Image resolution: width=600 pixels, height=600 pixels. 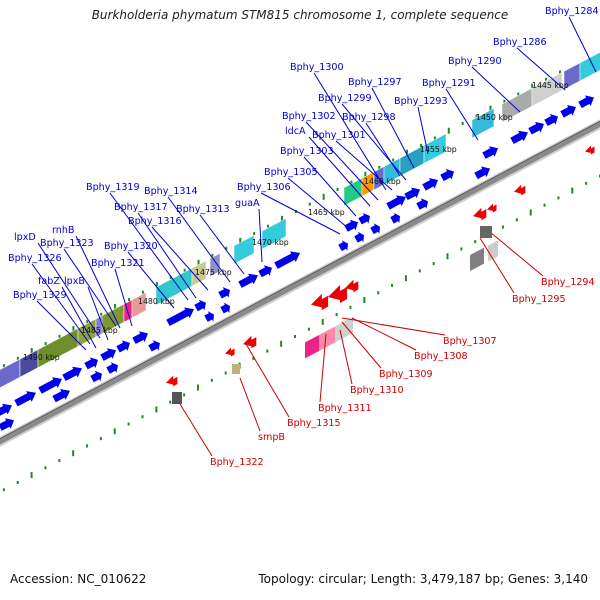 What do you see at coordinates (113, 187) in the screenshot?
I see `forward-gene-label: Bphy_1319` at bounding box center [113, 187].